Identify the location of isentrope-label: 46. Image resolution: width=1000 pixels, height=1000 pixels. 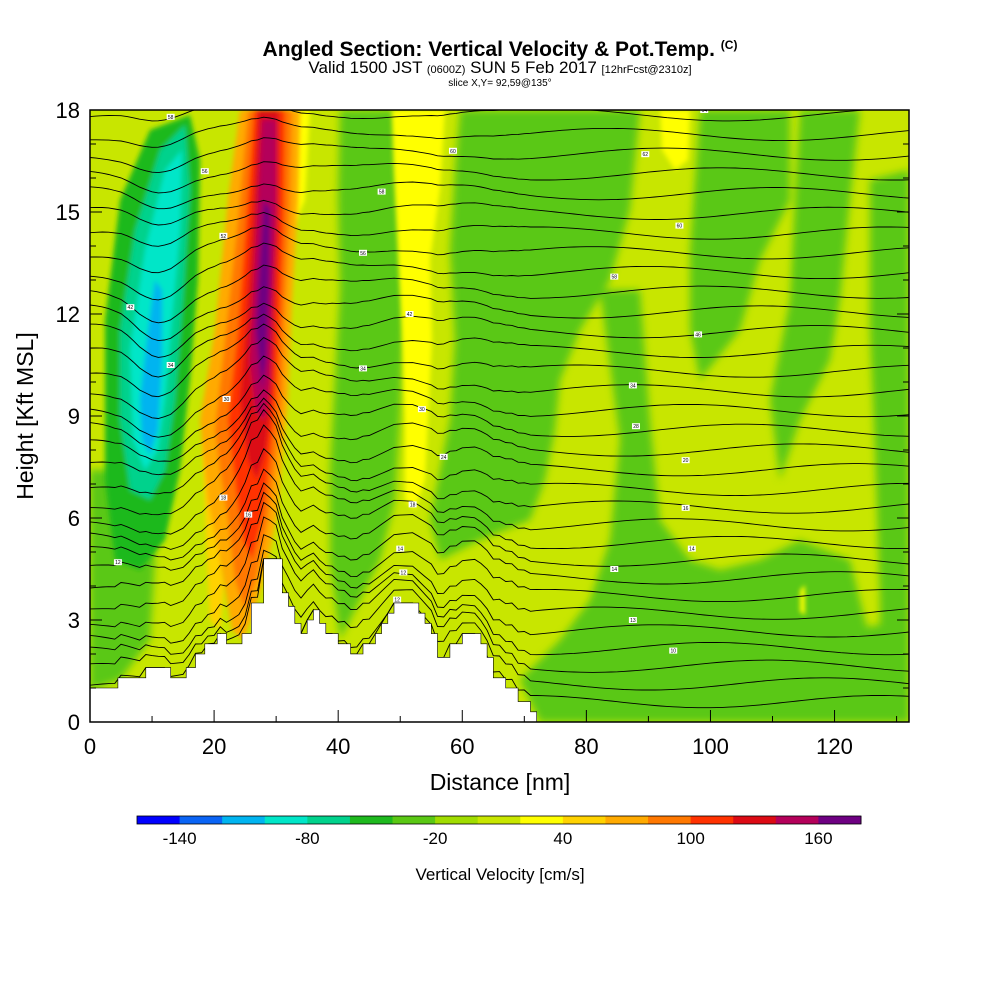
(698, 335).